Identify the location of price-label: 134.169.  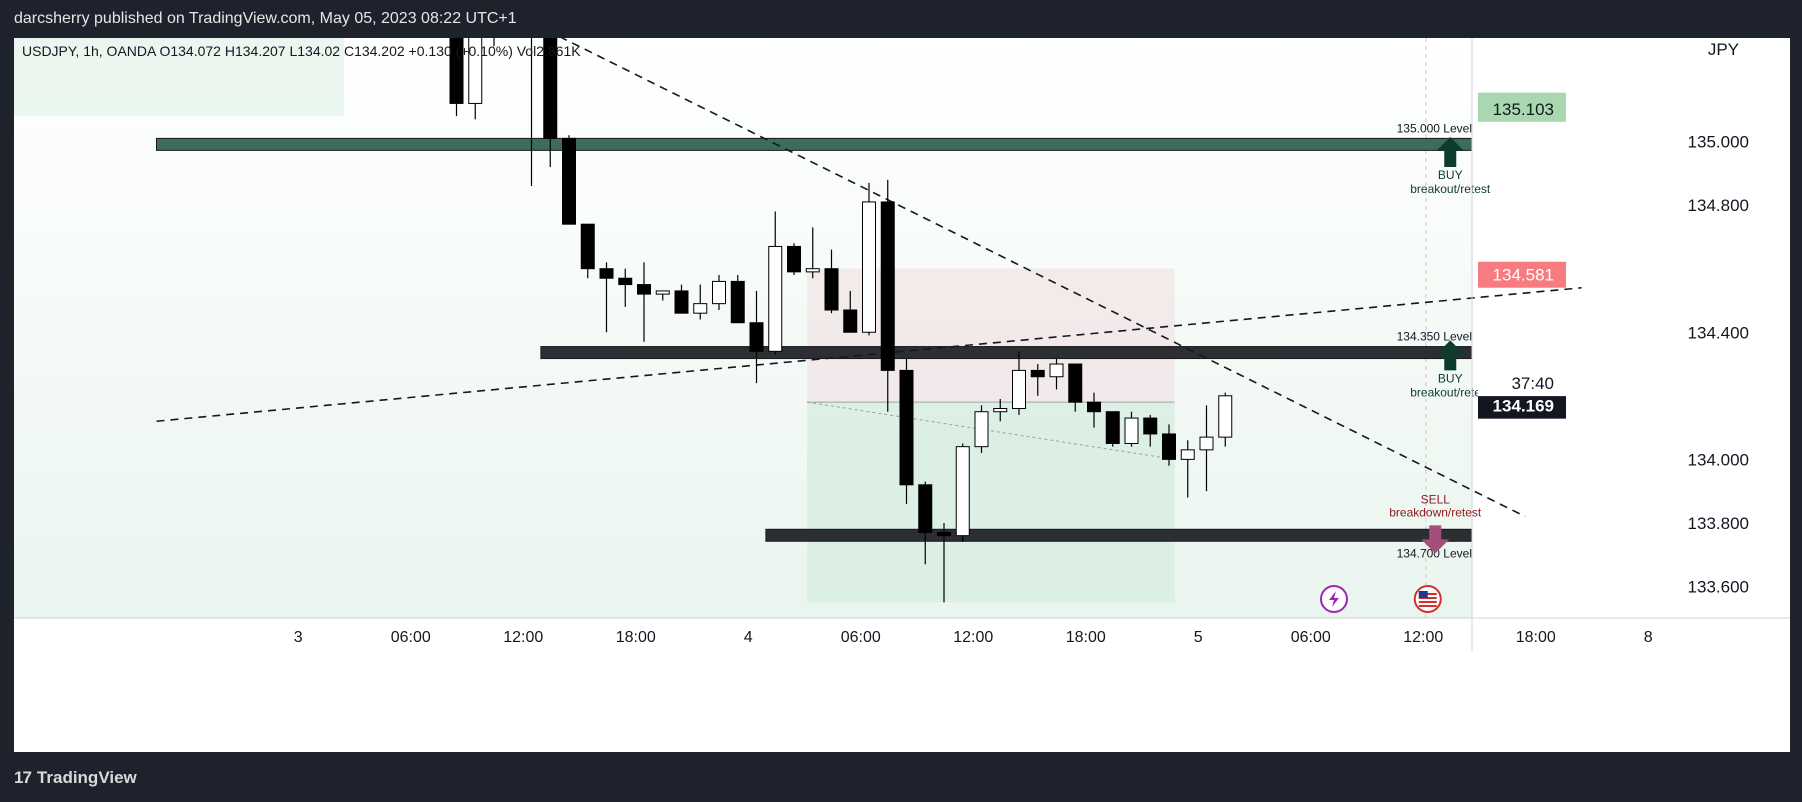
(1523, 406).